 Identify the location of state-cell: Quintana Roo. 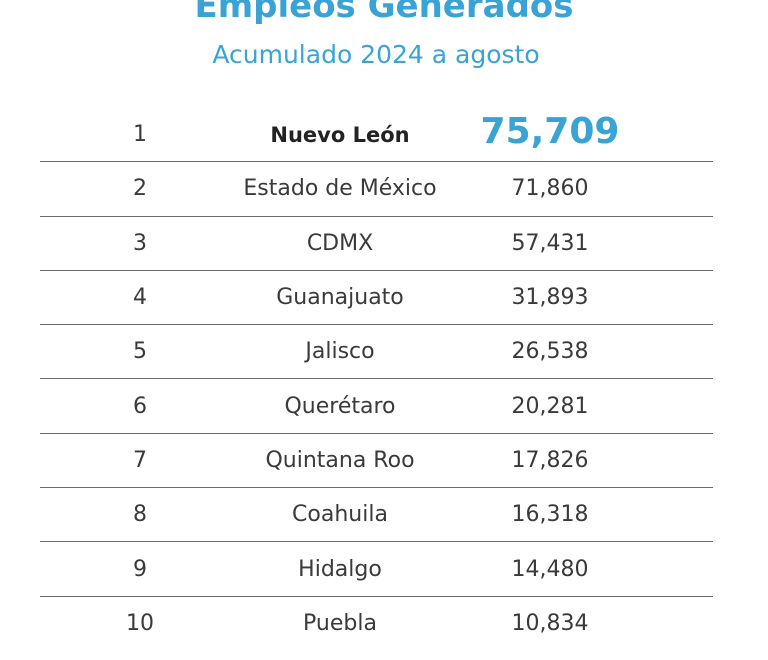
(340, 460).